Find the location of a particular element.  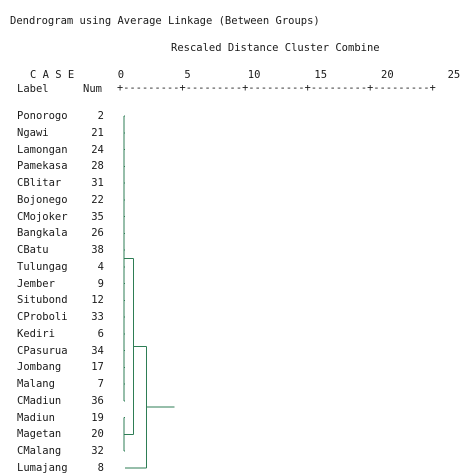

leaf-label: CBlitar is located at coordinates (39, 183).